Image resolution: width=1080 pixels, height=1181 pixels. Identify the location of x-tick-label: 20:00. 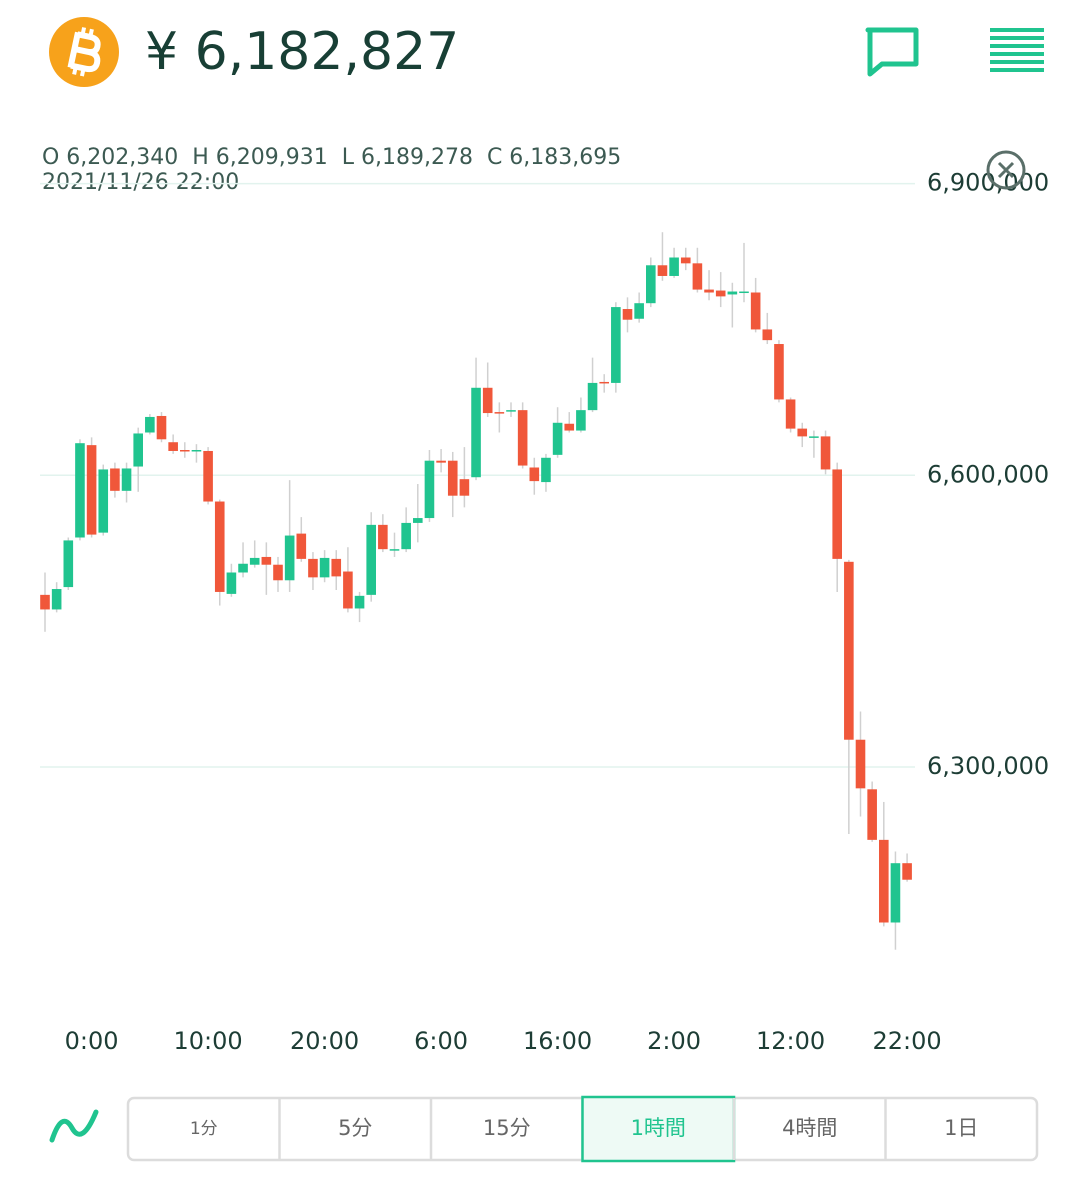
(324, 1041).